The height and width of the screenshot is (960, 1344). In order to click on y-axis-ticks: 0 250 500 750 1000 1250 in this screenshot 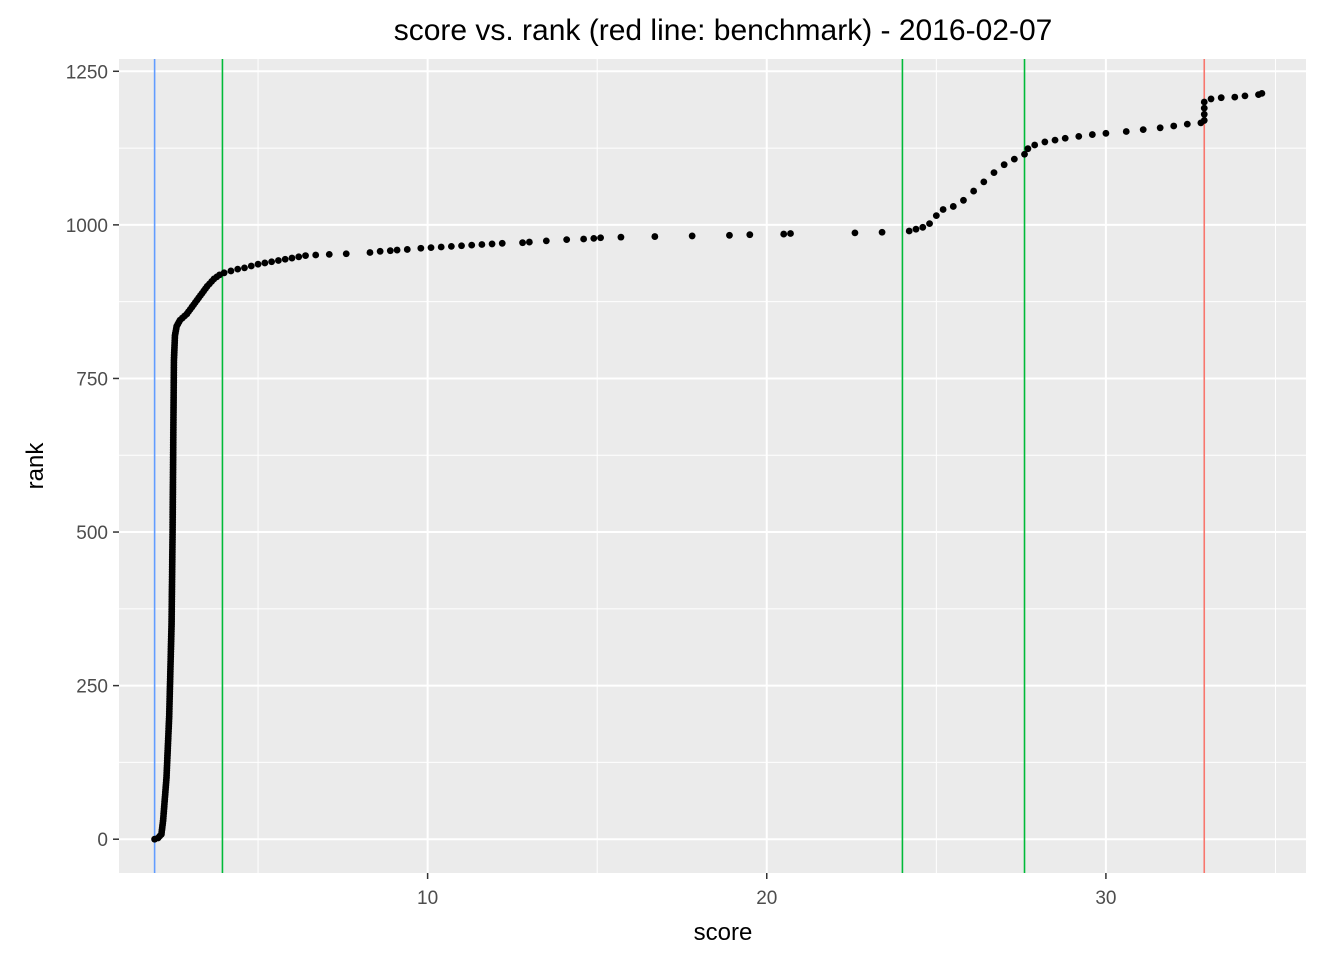, I will do `click(92, 456)`.